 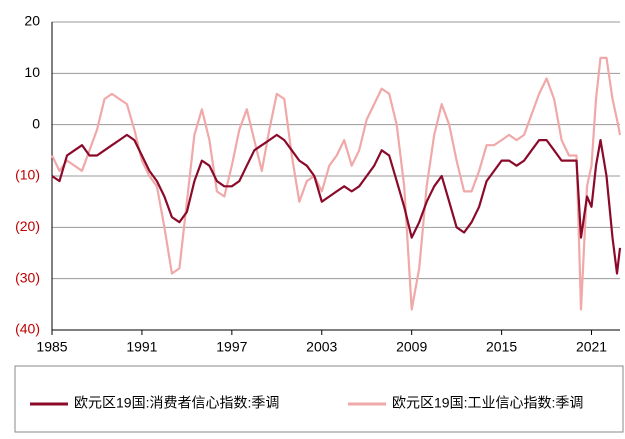 What do you see at coordinates (487, 403) in the screenshot?
I see `legend-label: 欧元区19国:工业信心指数:季调` at bounding box center [487, 403].